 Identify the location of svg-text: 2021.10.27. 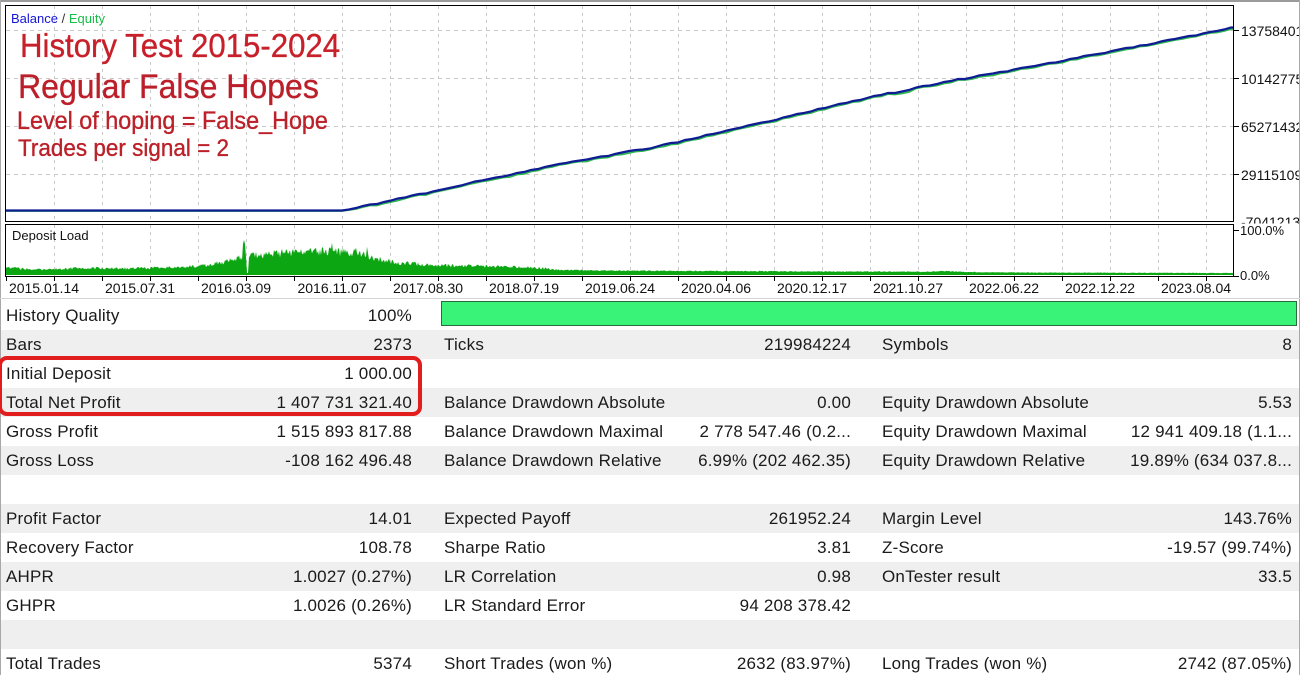
(908, 288).